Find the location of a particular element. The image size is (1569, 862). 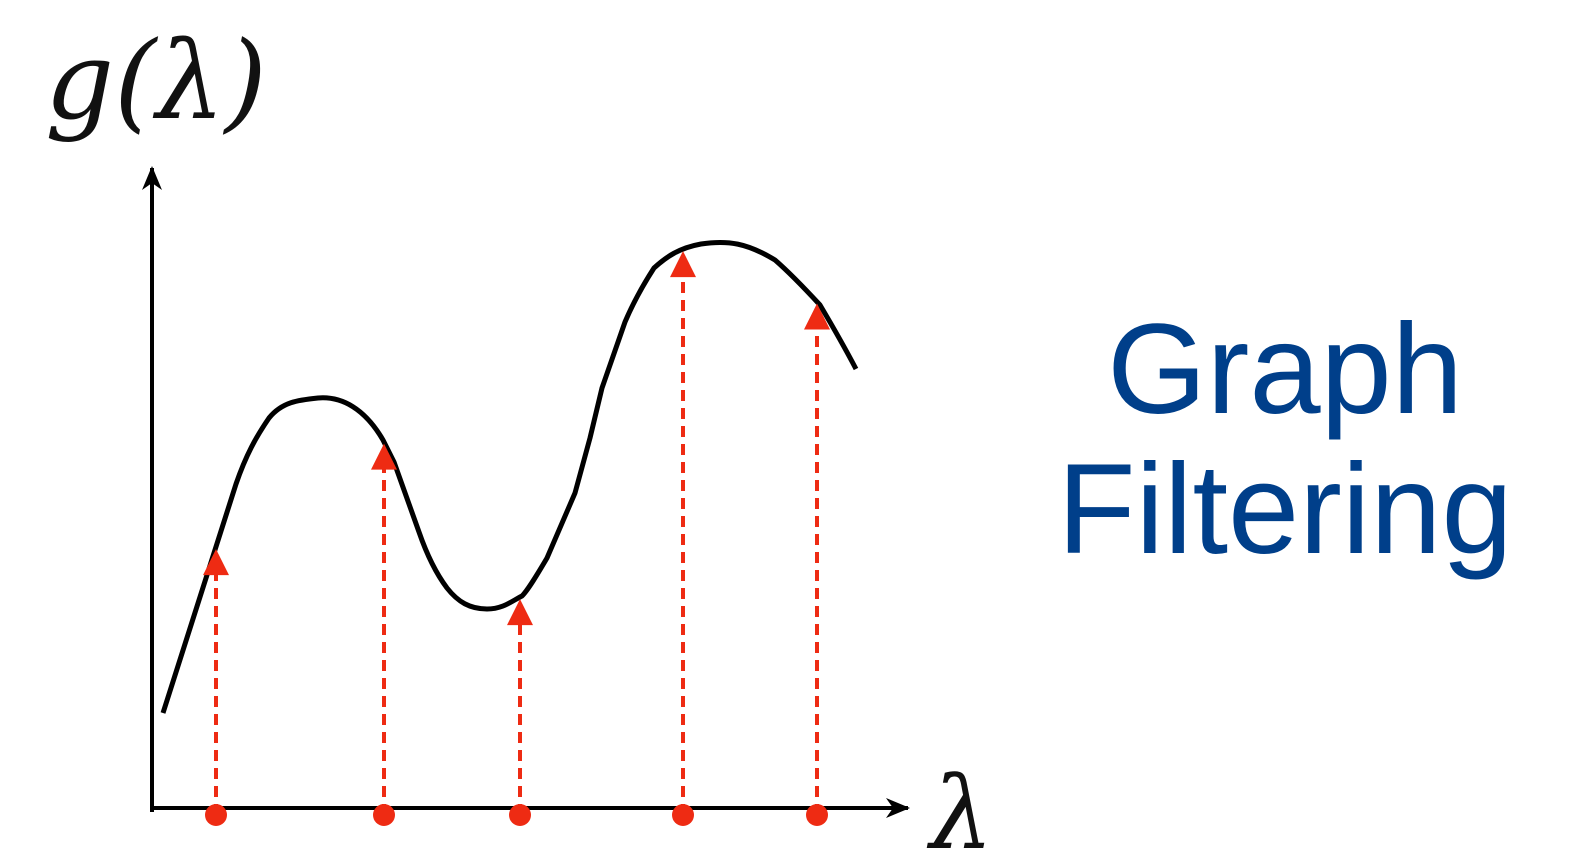

y-axis-label: g(λ) is located at coordinates (156, 81).